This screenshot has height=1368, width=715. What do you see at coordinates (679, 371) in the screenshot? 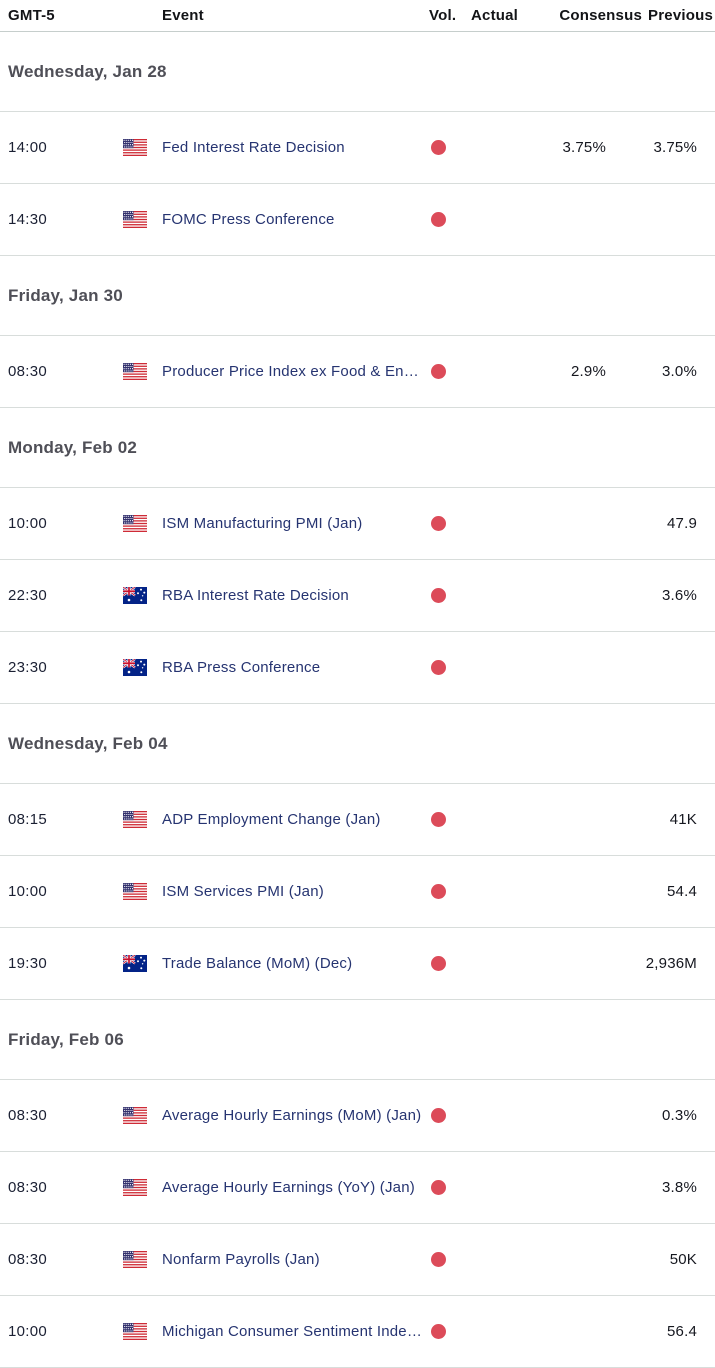
I see `previous-value: 3.0%` at bounding box center [679, 371].